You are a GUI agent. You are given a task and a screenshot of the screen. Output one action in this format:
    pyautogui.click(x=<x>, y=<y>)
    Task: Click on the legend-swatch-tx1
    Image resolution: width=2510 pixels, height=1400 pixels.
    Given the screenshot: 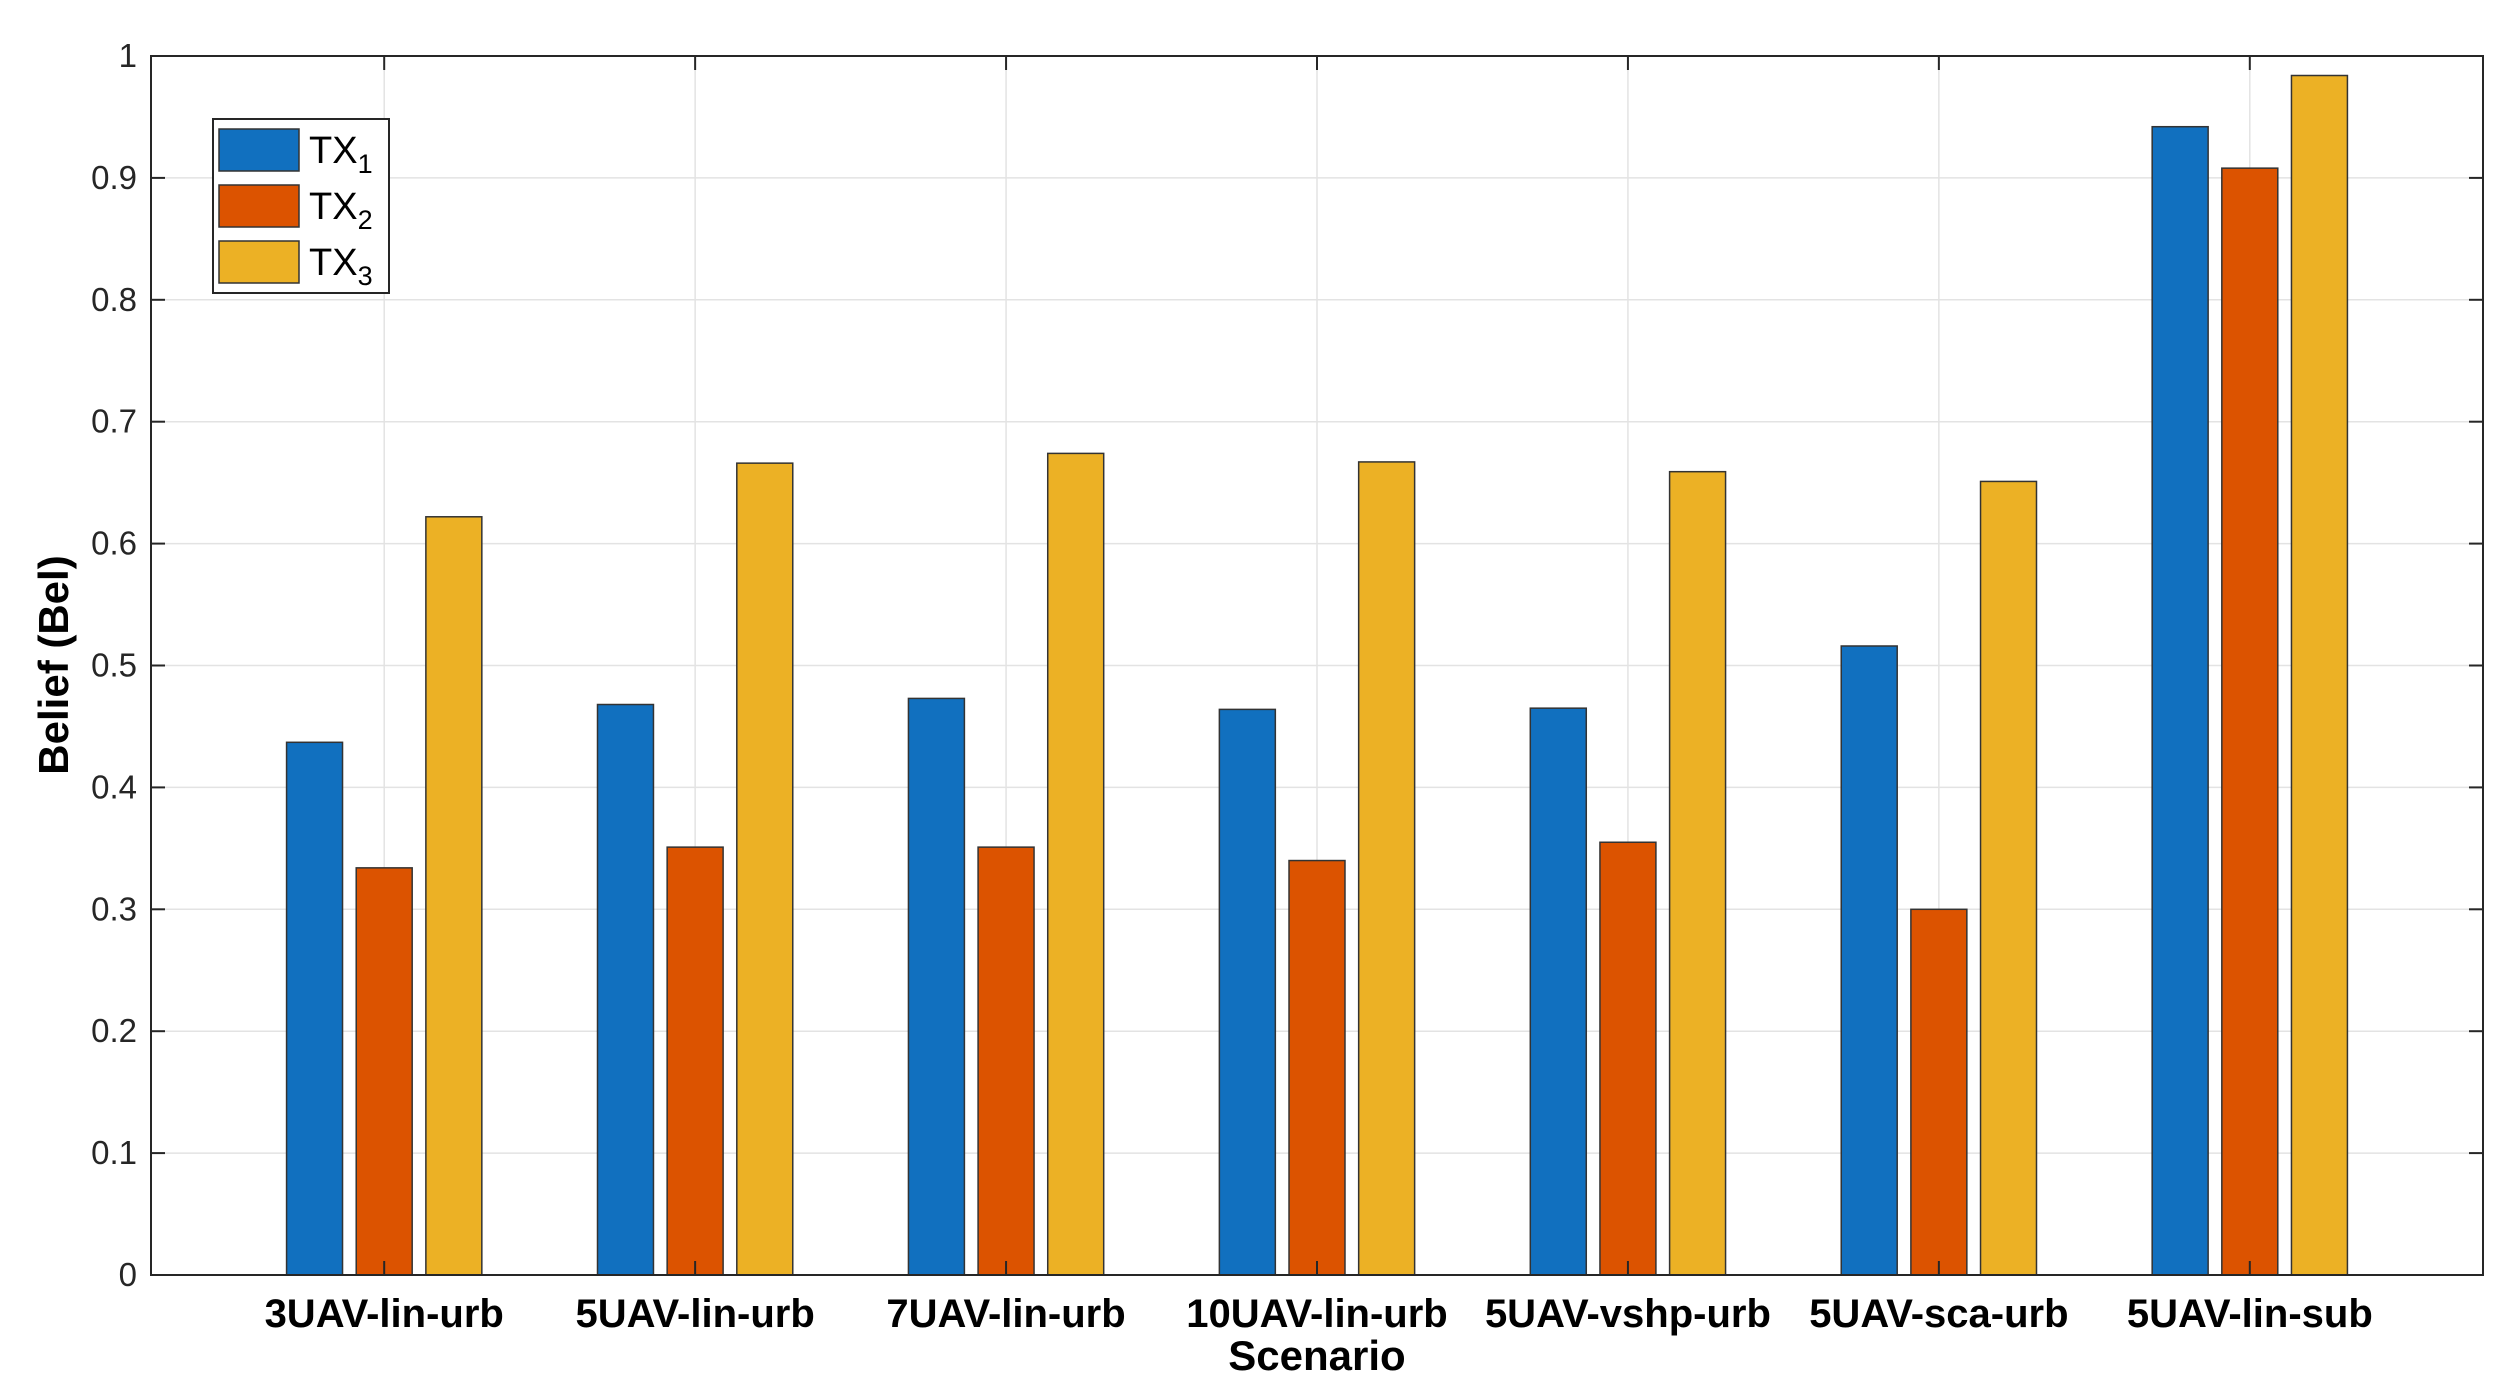 What is the action you would take?
    pyautogui.click(x=259, y=150)
    